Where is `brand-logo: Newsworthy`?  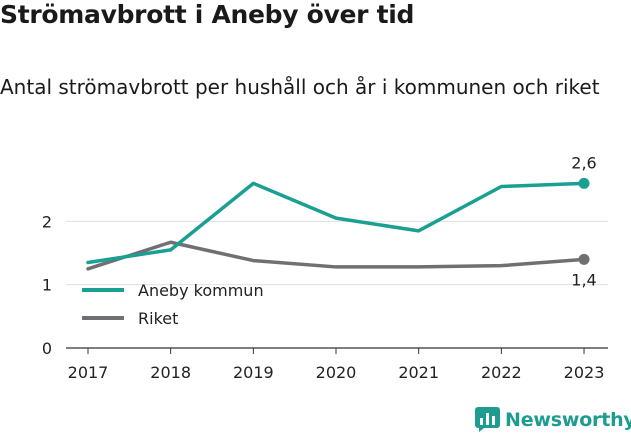 brand-logo: Newsworthy is located at coordinates (553, 419).